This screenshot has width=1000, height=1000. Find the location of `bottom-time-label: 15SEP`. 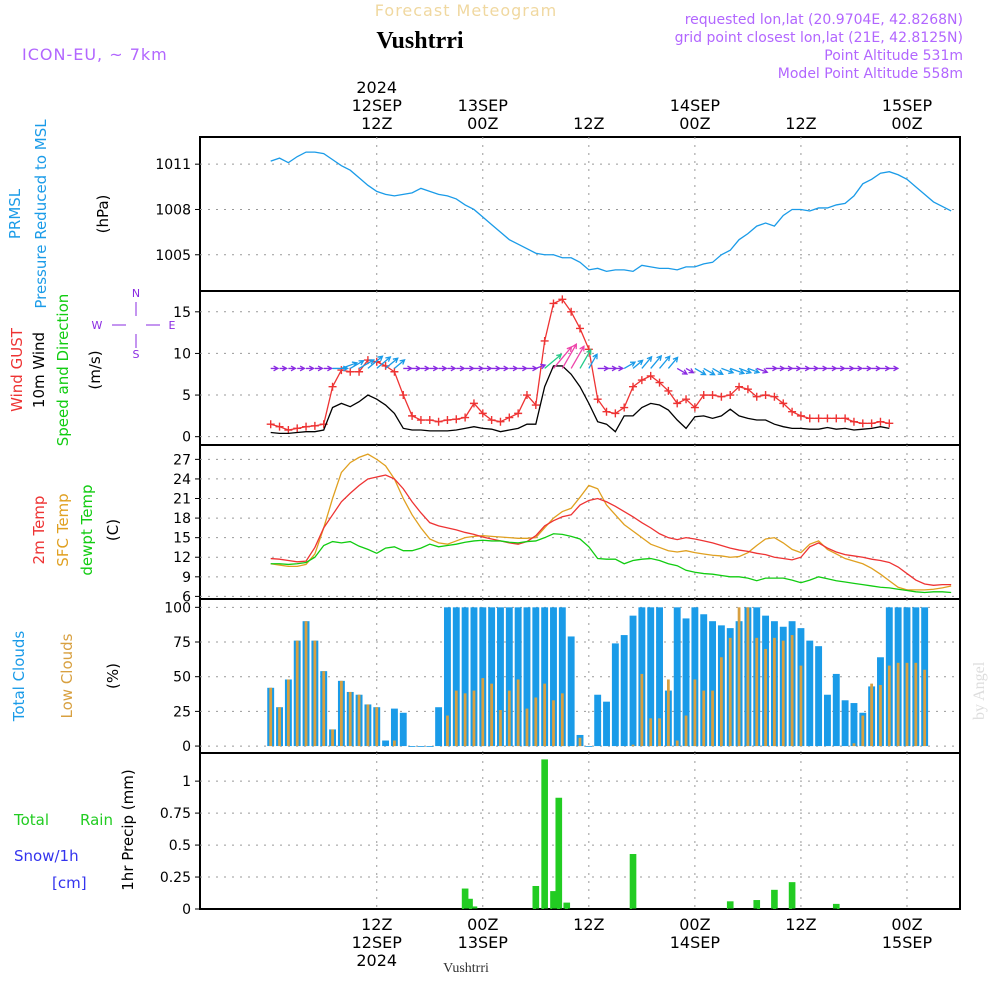

bottom-time-label: 15SEP is located at coordinates (907, 942).